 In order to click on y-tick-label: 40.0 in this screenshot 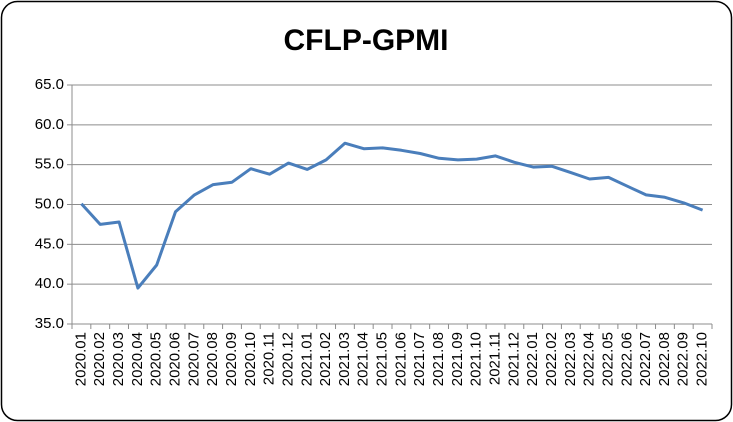, I will do `click(49, 283)`.